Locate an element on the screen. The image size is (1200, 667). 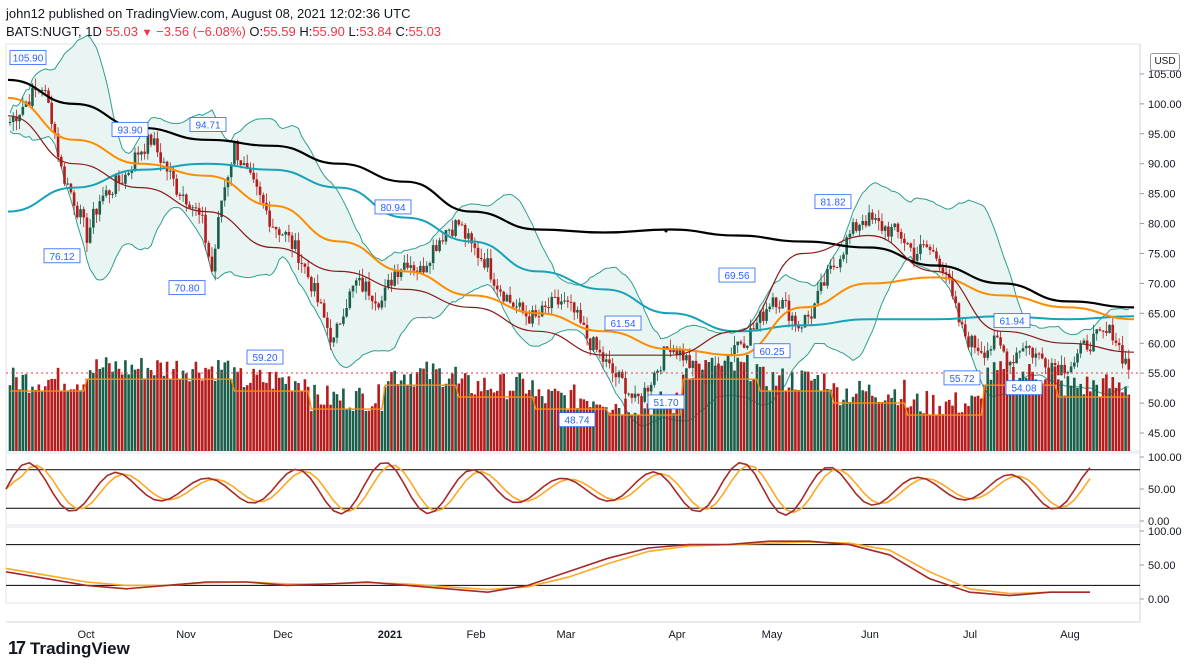
price-tick-label: 100.00 is located at coordinates (1165, 105).